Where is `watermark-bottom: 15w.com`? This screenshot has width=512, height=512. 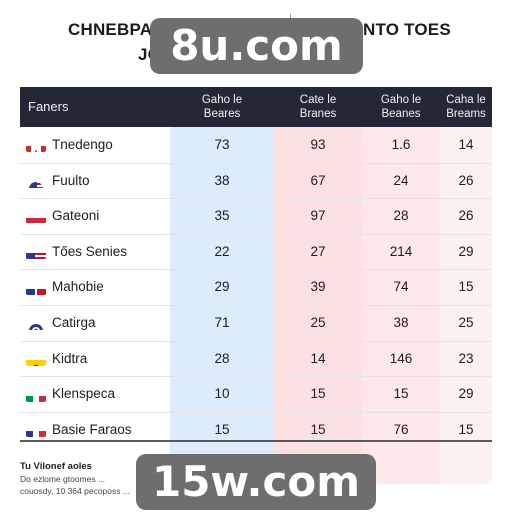
watermark-bottom: 15w.com is located at coordinates (256, 482).